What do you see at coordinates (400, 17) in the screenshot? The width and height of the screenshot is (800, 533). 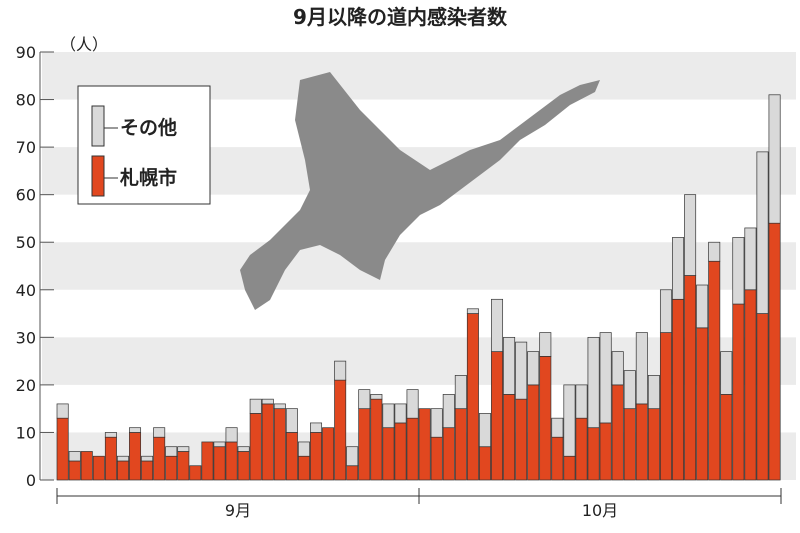 I see `chart-title: 9月以降の道内感染者数` at bounding box center [400, 17].